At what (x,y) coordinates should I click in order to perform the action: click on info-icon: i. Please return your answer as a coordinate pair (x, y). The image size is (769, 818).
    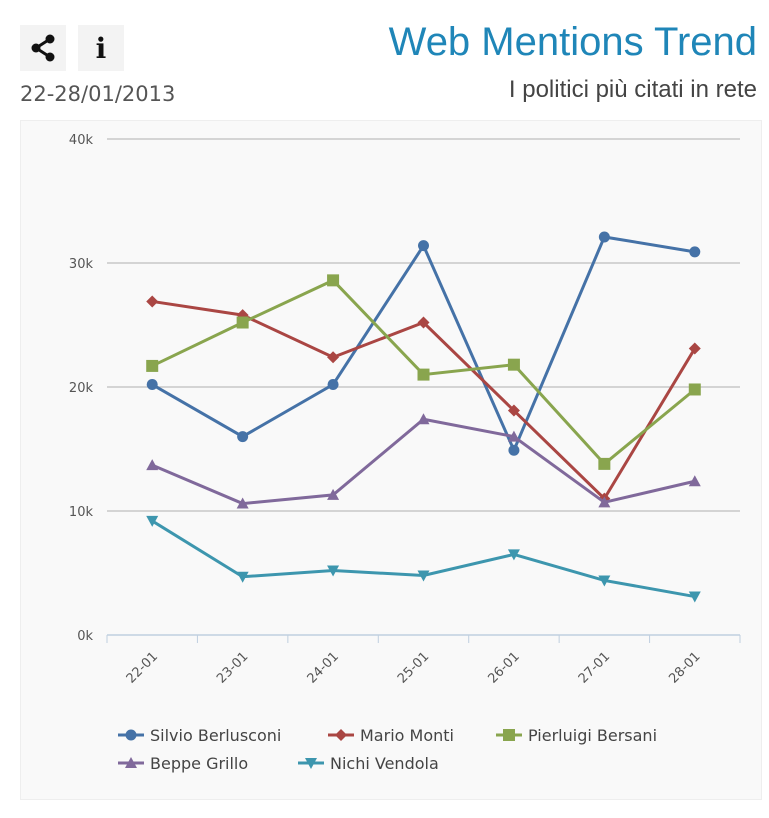
    Looking at the image, I should click on (101, 48).